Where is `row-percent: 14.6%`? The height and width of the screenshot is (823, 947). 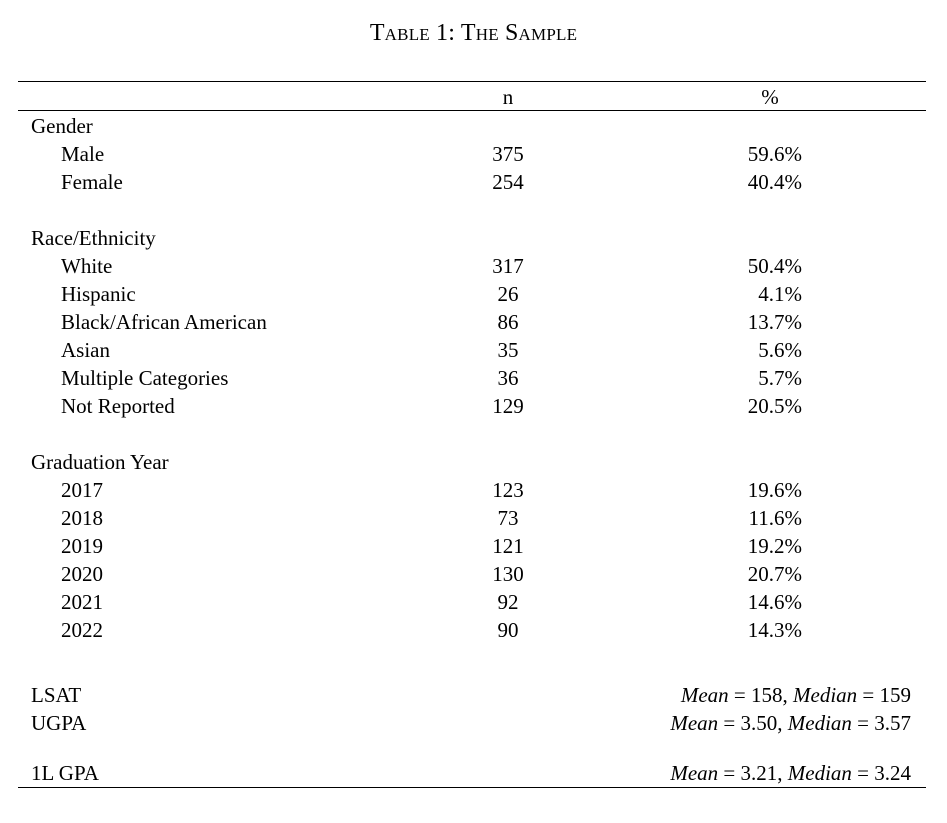
row-percent: 14.6% is located at coordinates (774, 602).